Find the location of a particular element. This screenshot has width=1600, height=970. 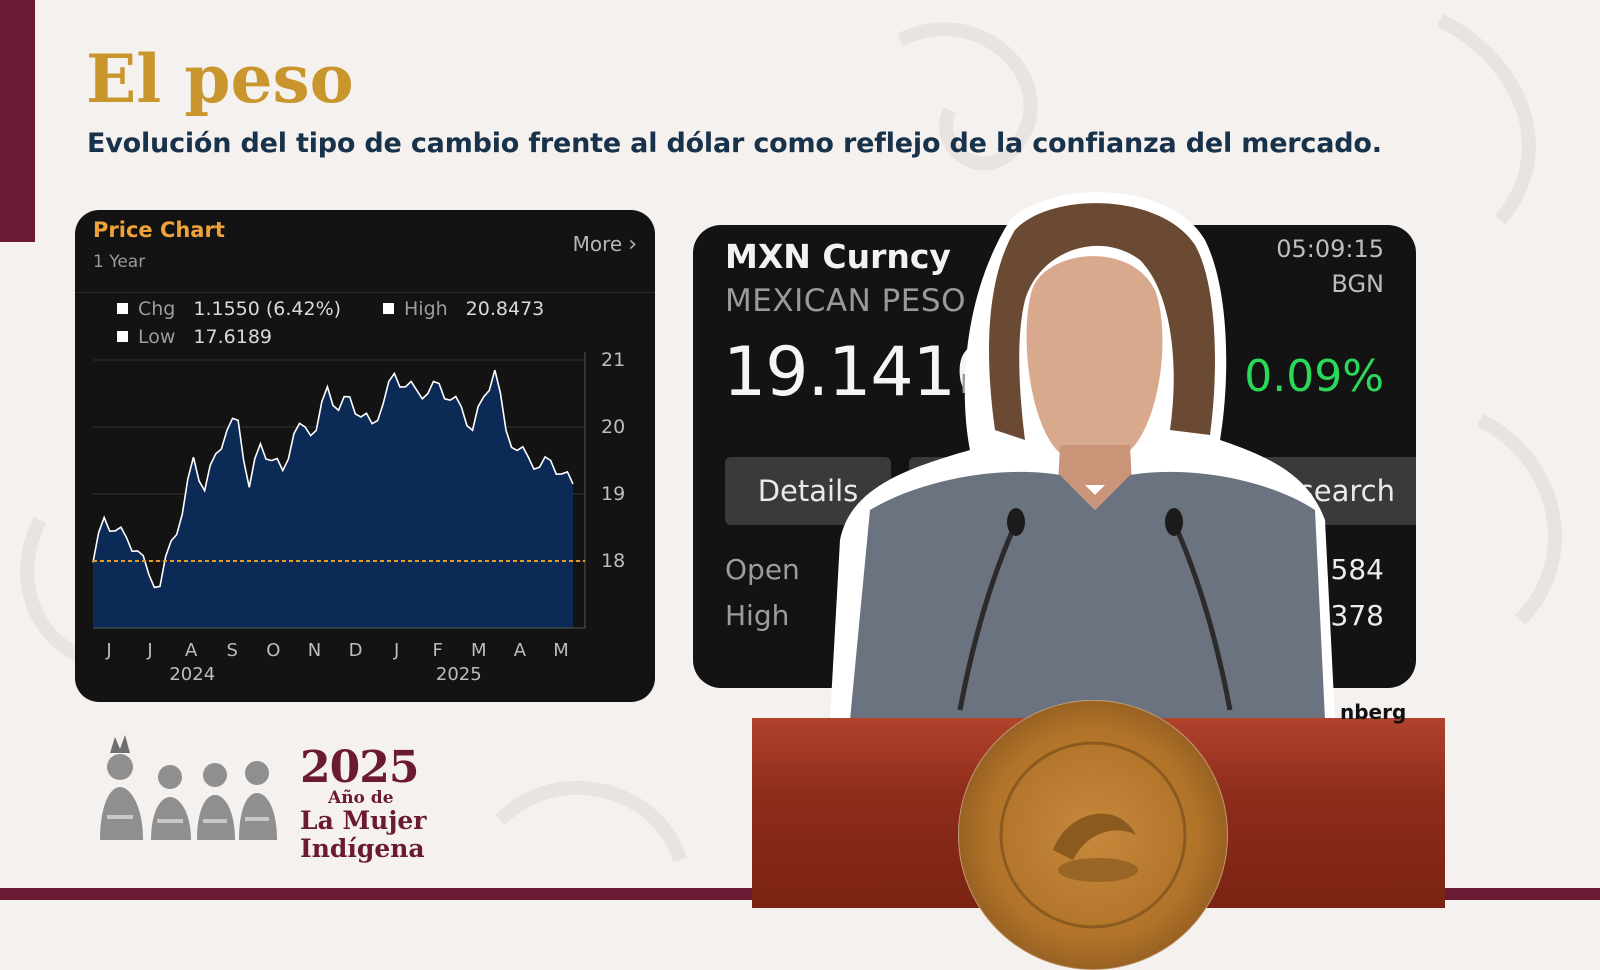

currency-name: MEXICAN PESO is located at coordinates (845, 301).